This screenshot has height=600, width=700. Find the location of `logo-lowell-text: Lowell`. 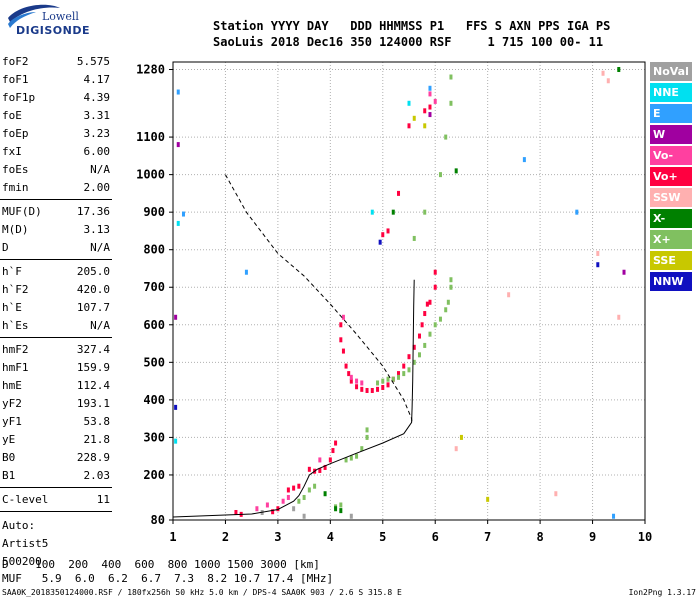

logo-lowell-text: Lowell is located at coordinates (60, 16).